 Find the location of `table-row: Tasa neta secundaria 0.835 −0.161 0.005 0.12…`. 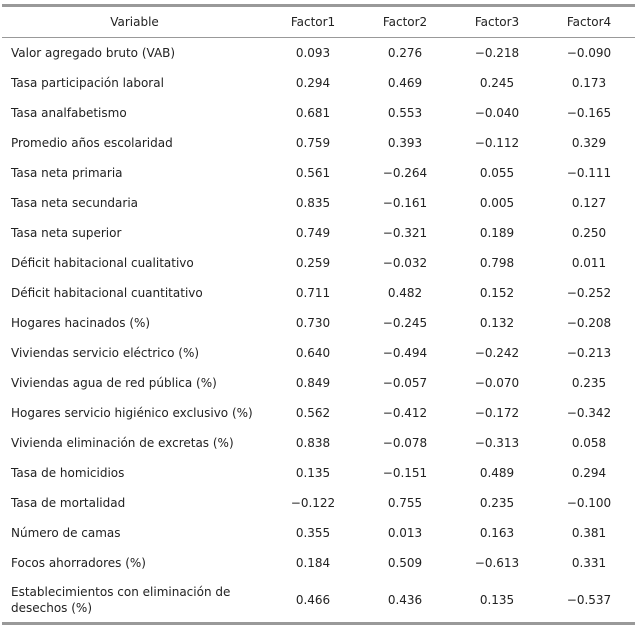

table-row: Tasa neta secundaria 0.835 −0.161 0.005 0.12… is located at coordinates (318, 203).